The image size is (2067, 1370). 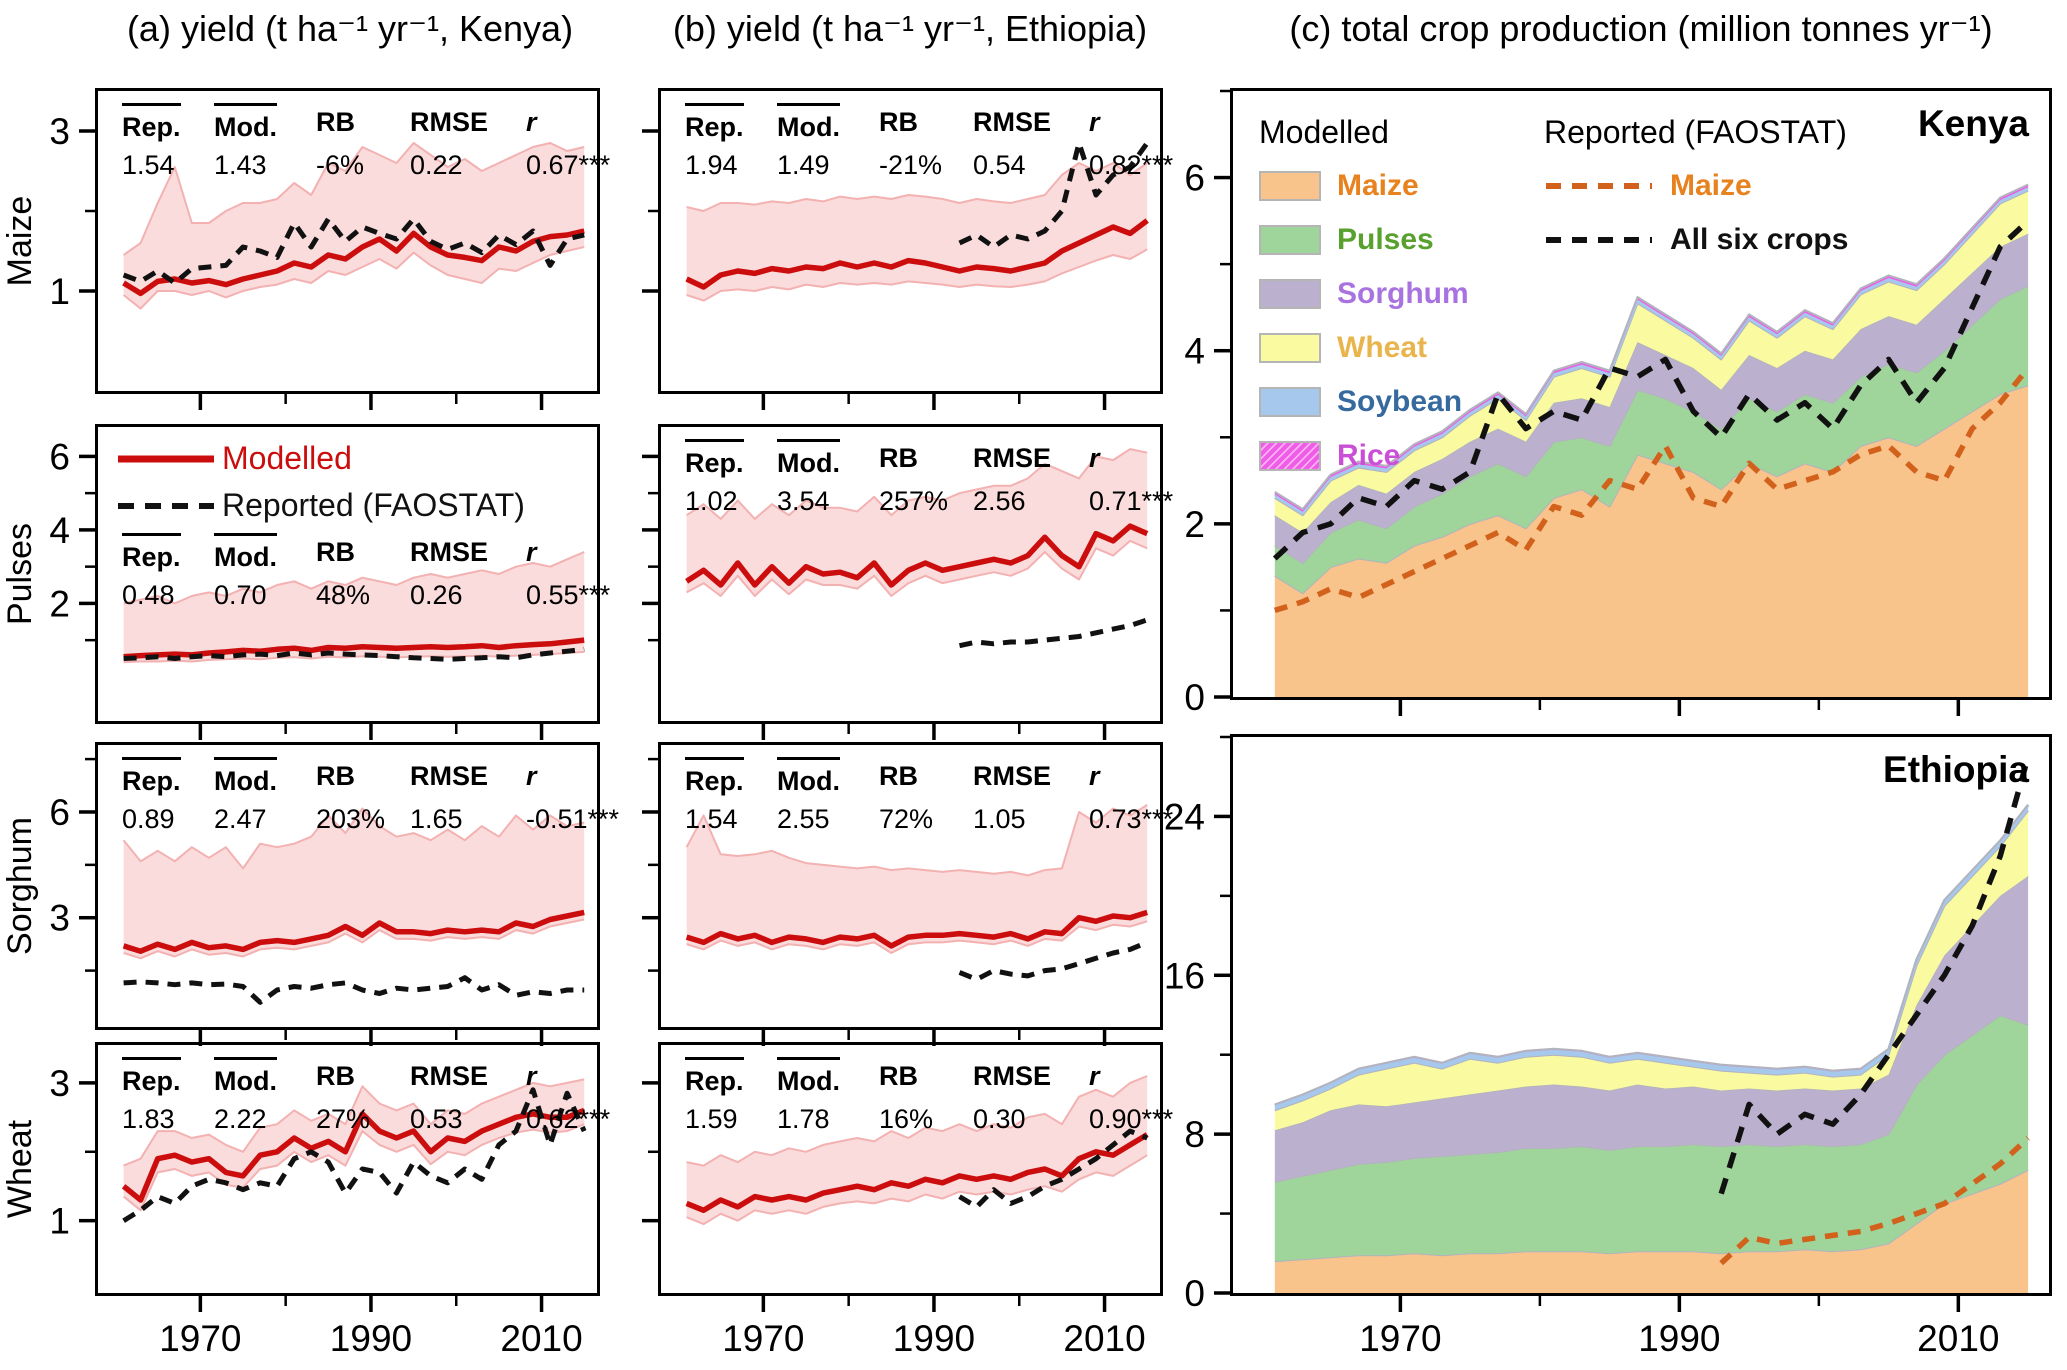 What do you see at coordinates (166, 505) in the screenshot?
I see `reported-line-swatch` at bounding box center [166, 505].